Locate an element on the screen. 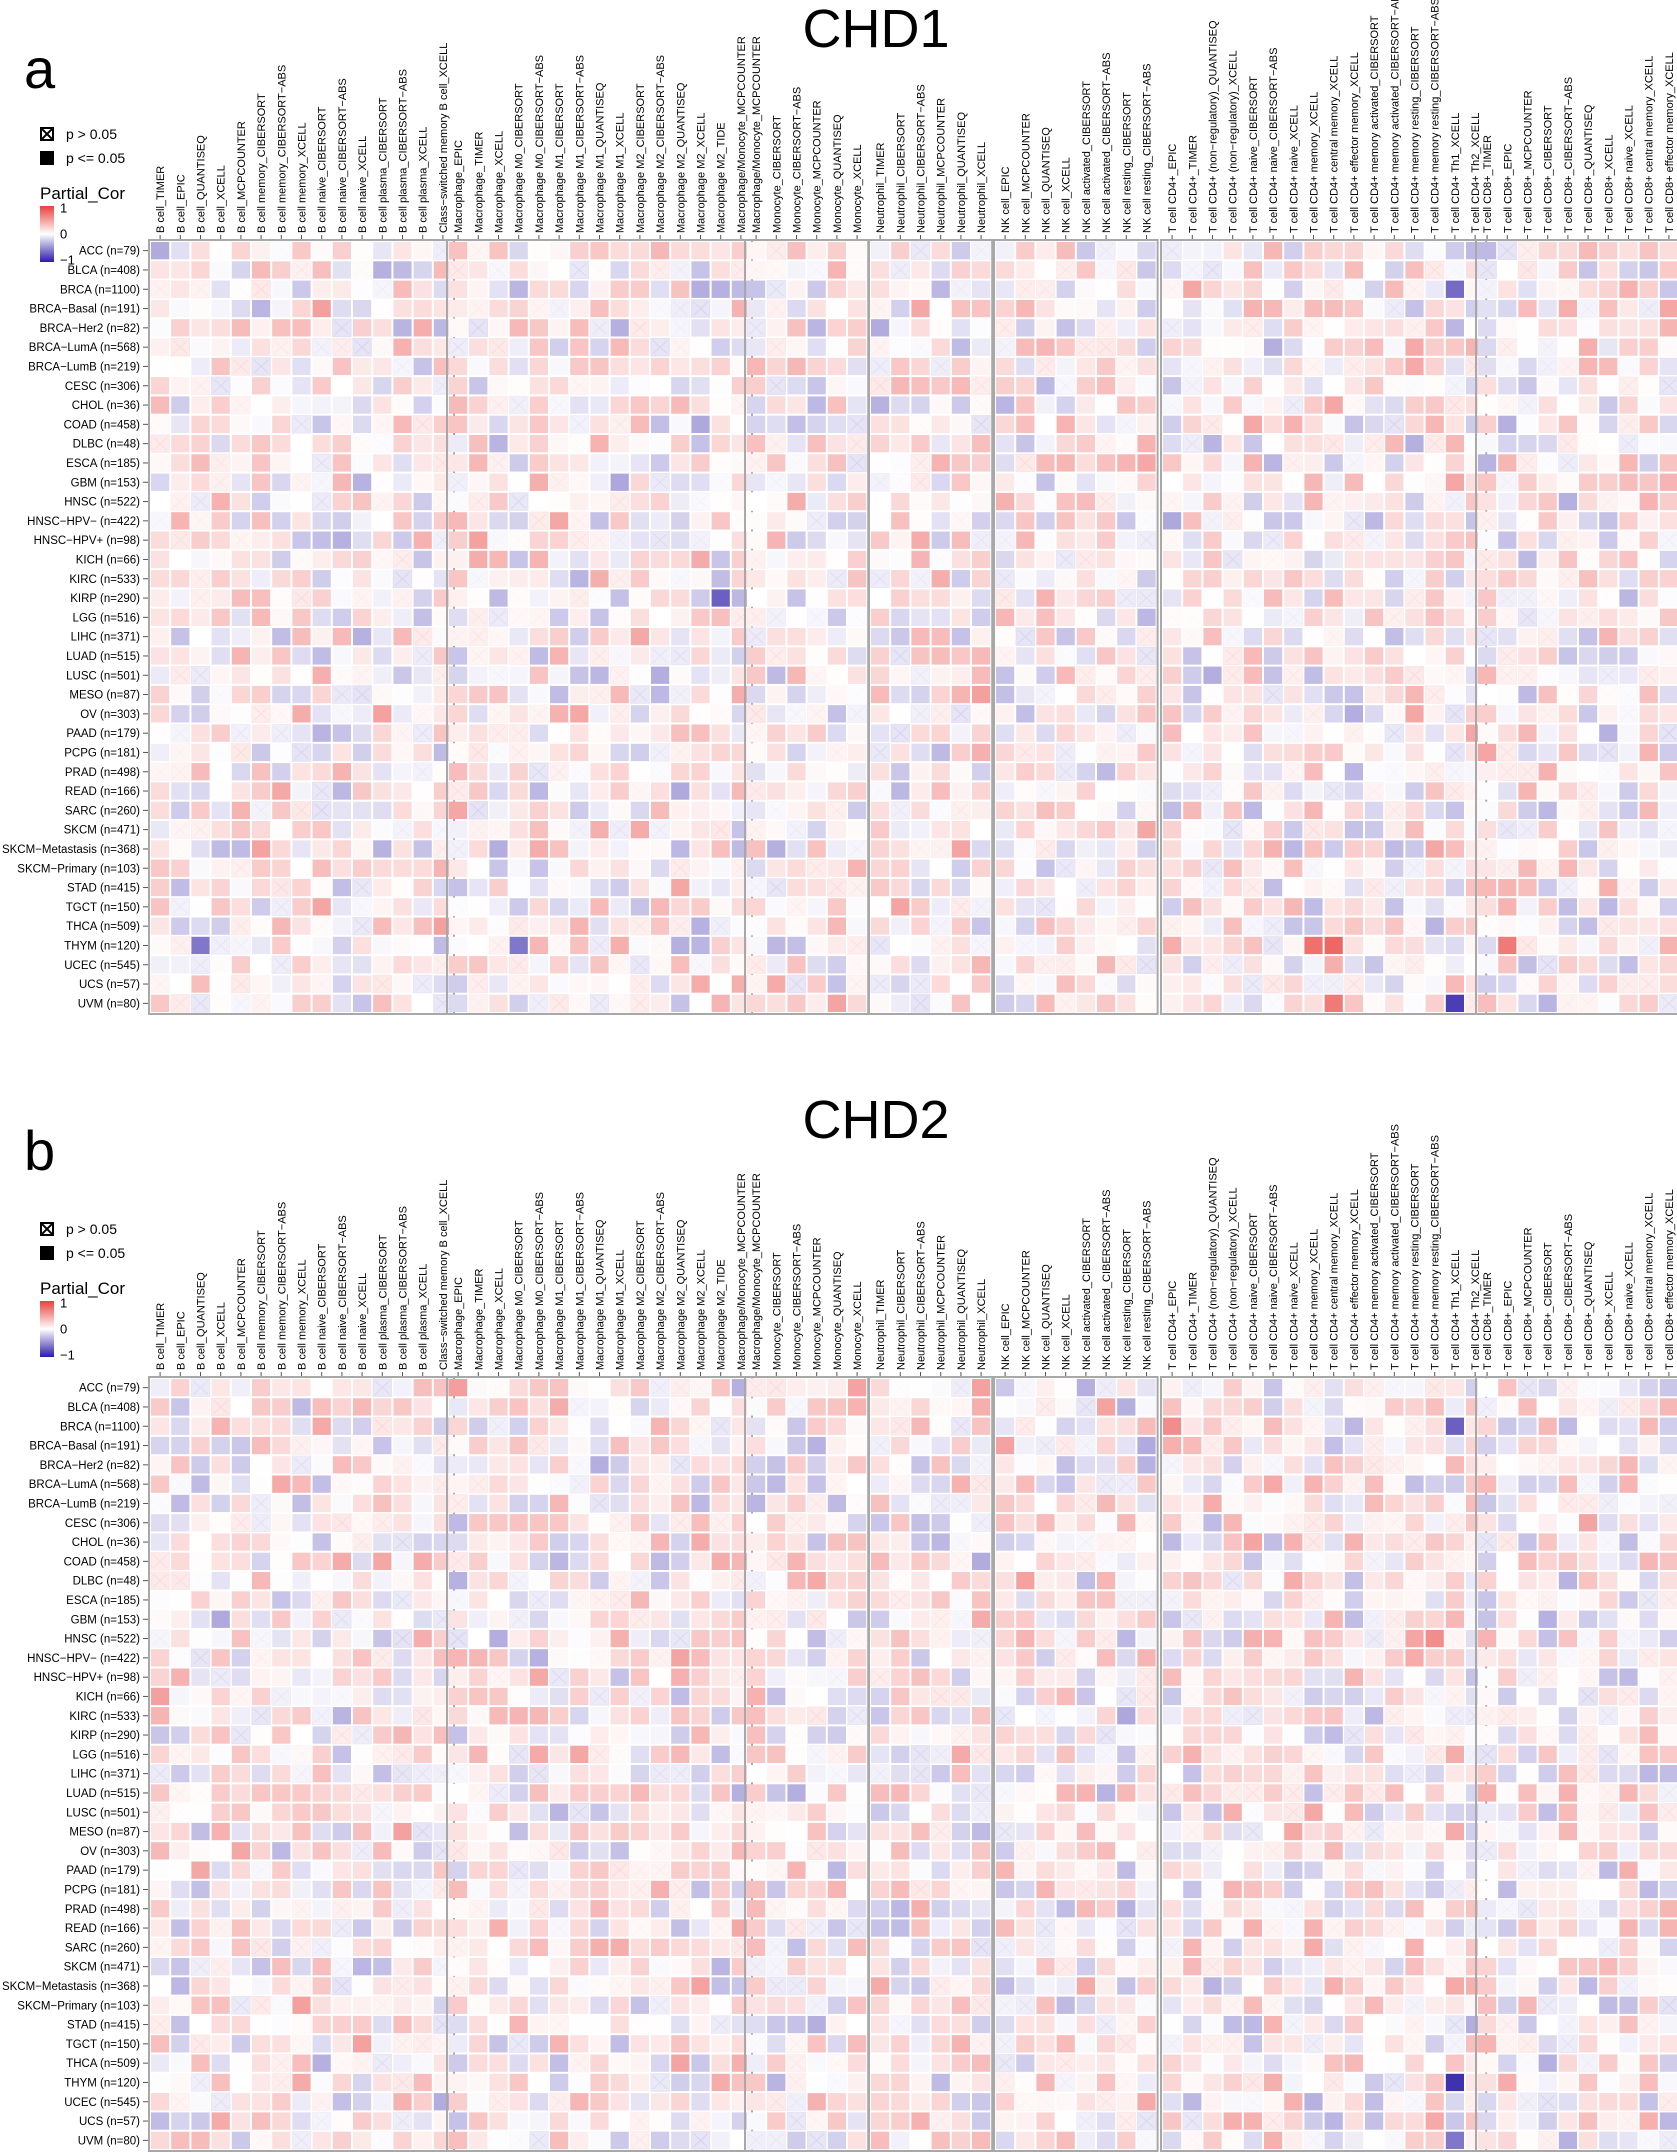  column-label: Macrophage_EPIC is located at coordinates (459, 1323).